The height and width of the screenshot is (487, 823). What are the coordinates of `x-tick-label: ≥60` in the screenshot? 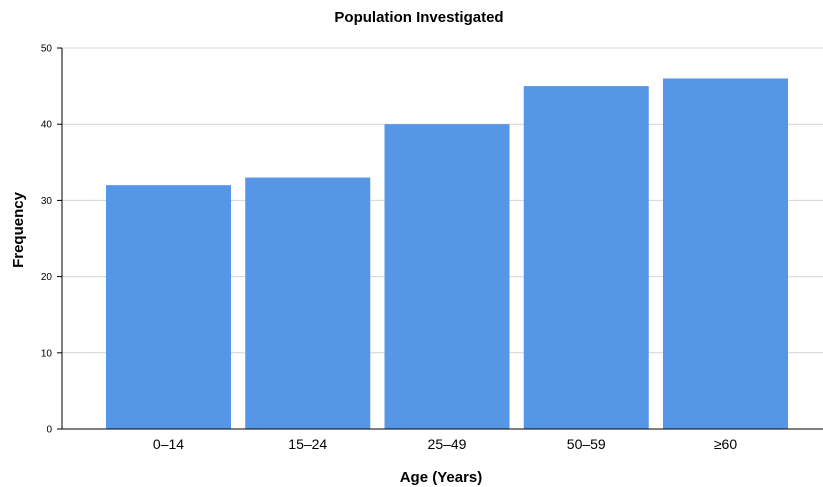 It's located at (725, 444).